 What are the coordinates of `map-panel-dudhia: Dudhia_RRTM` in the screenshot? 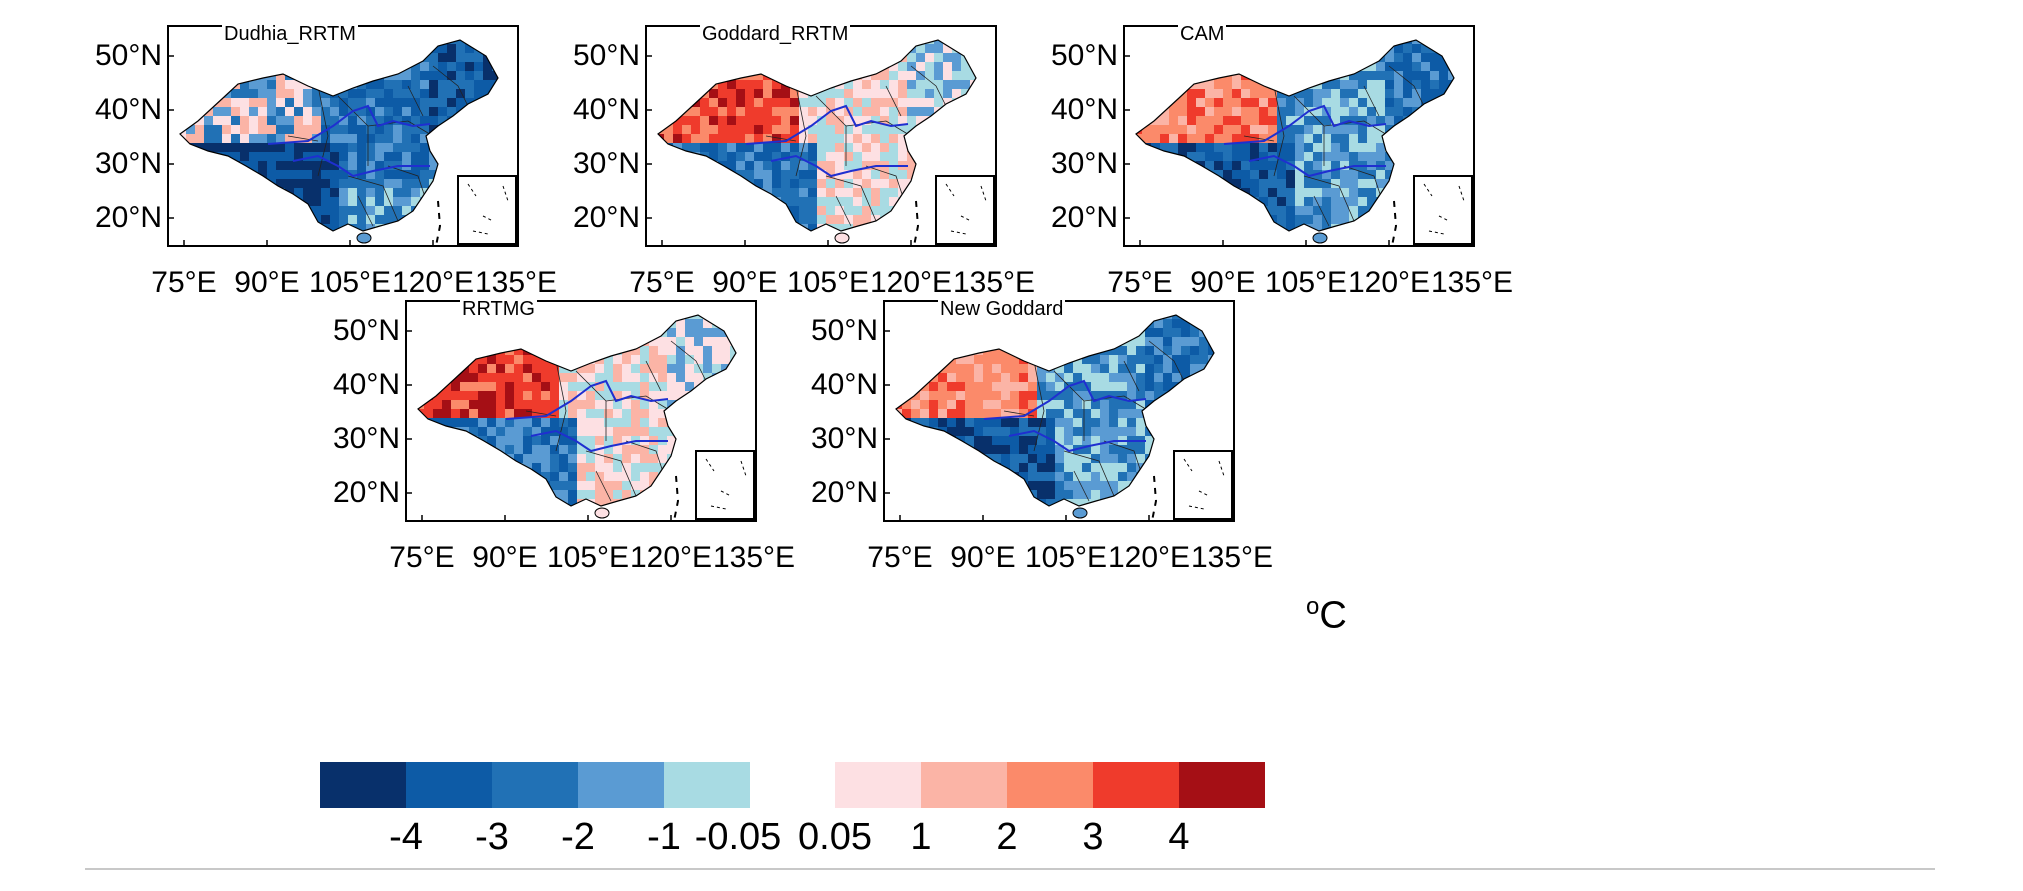 It's located at (400, 190).